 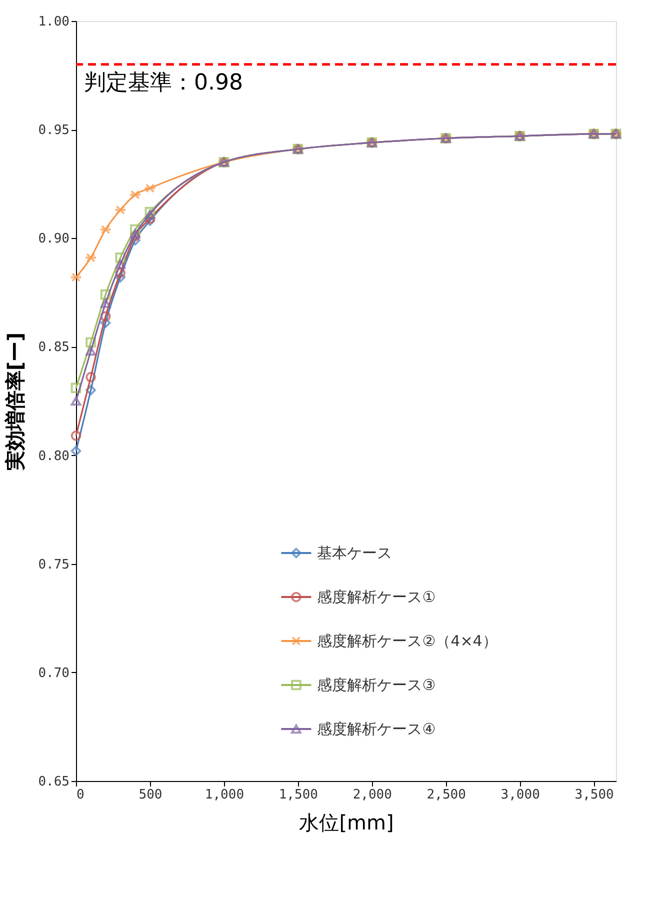 I want to click on x-tick-label: 1,000, so click(x=224, y=795).